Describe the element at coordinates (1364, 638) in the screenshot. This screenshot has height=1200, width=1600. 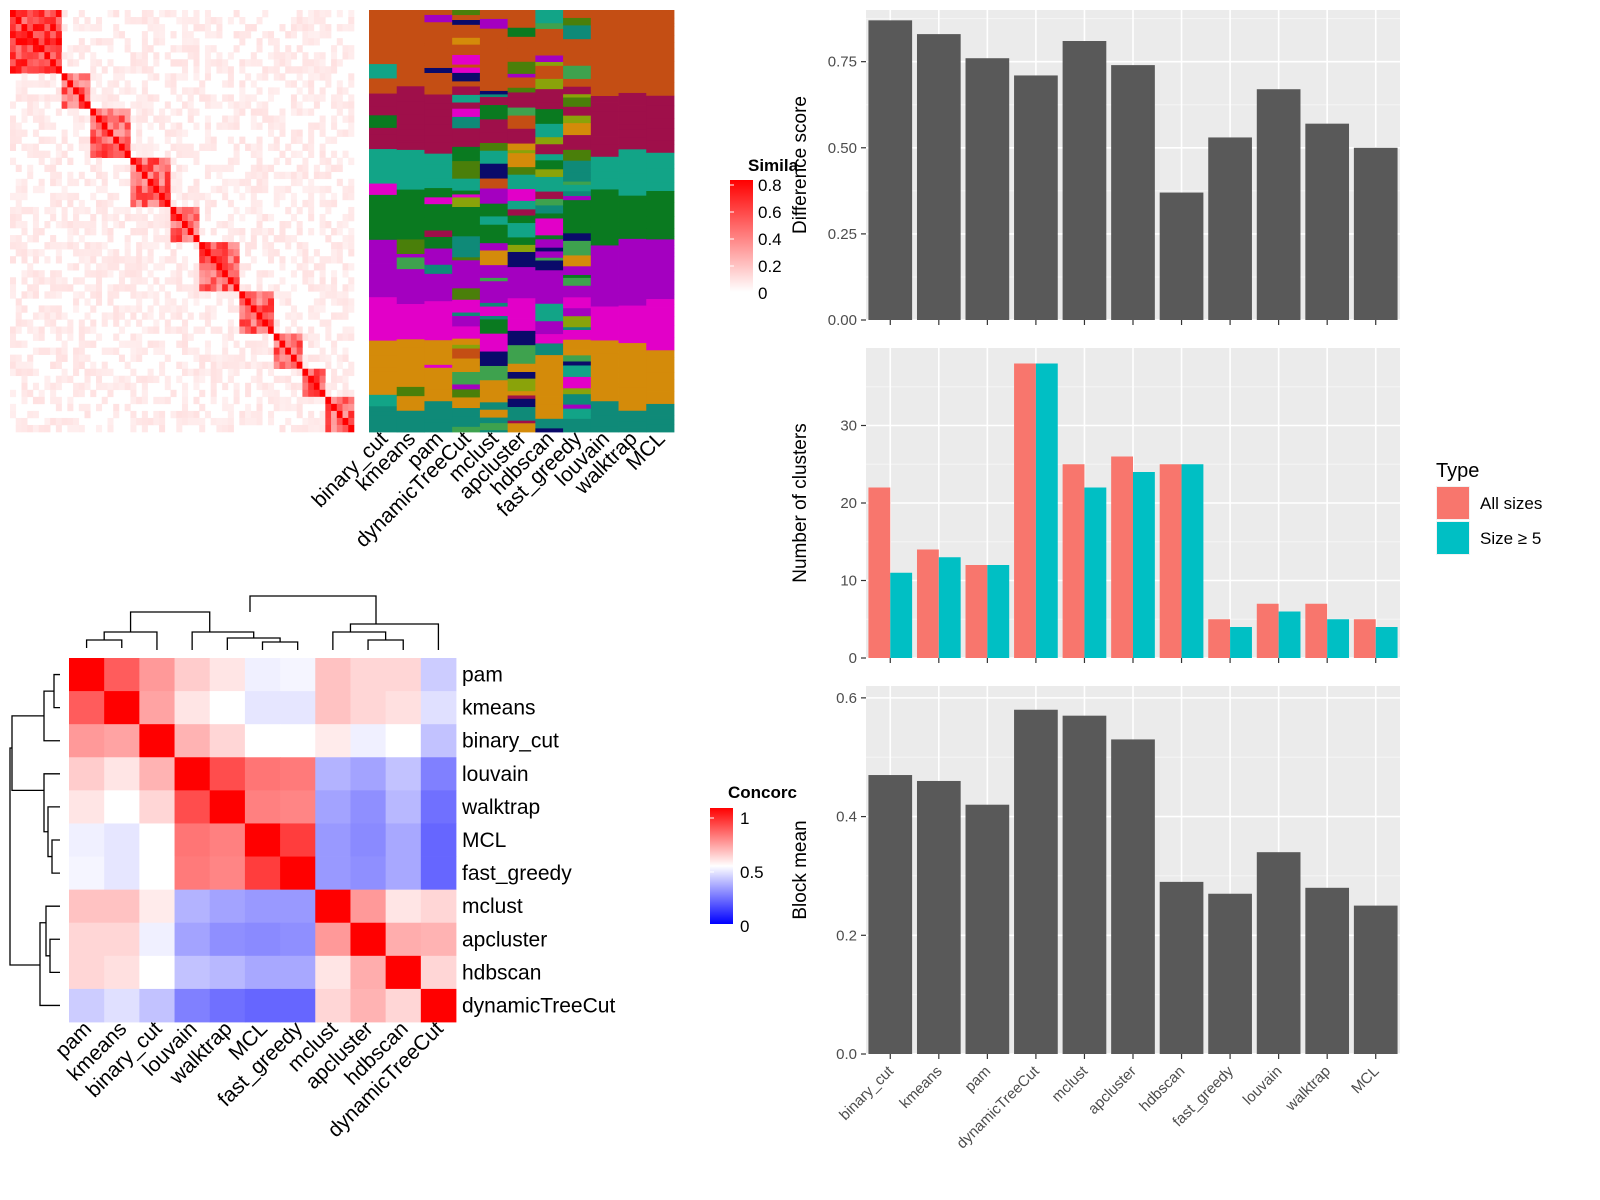
I see `bar-all-sizes` at that location.